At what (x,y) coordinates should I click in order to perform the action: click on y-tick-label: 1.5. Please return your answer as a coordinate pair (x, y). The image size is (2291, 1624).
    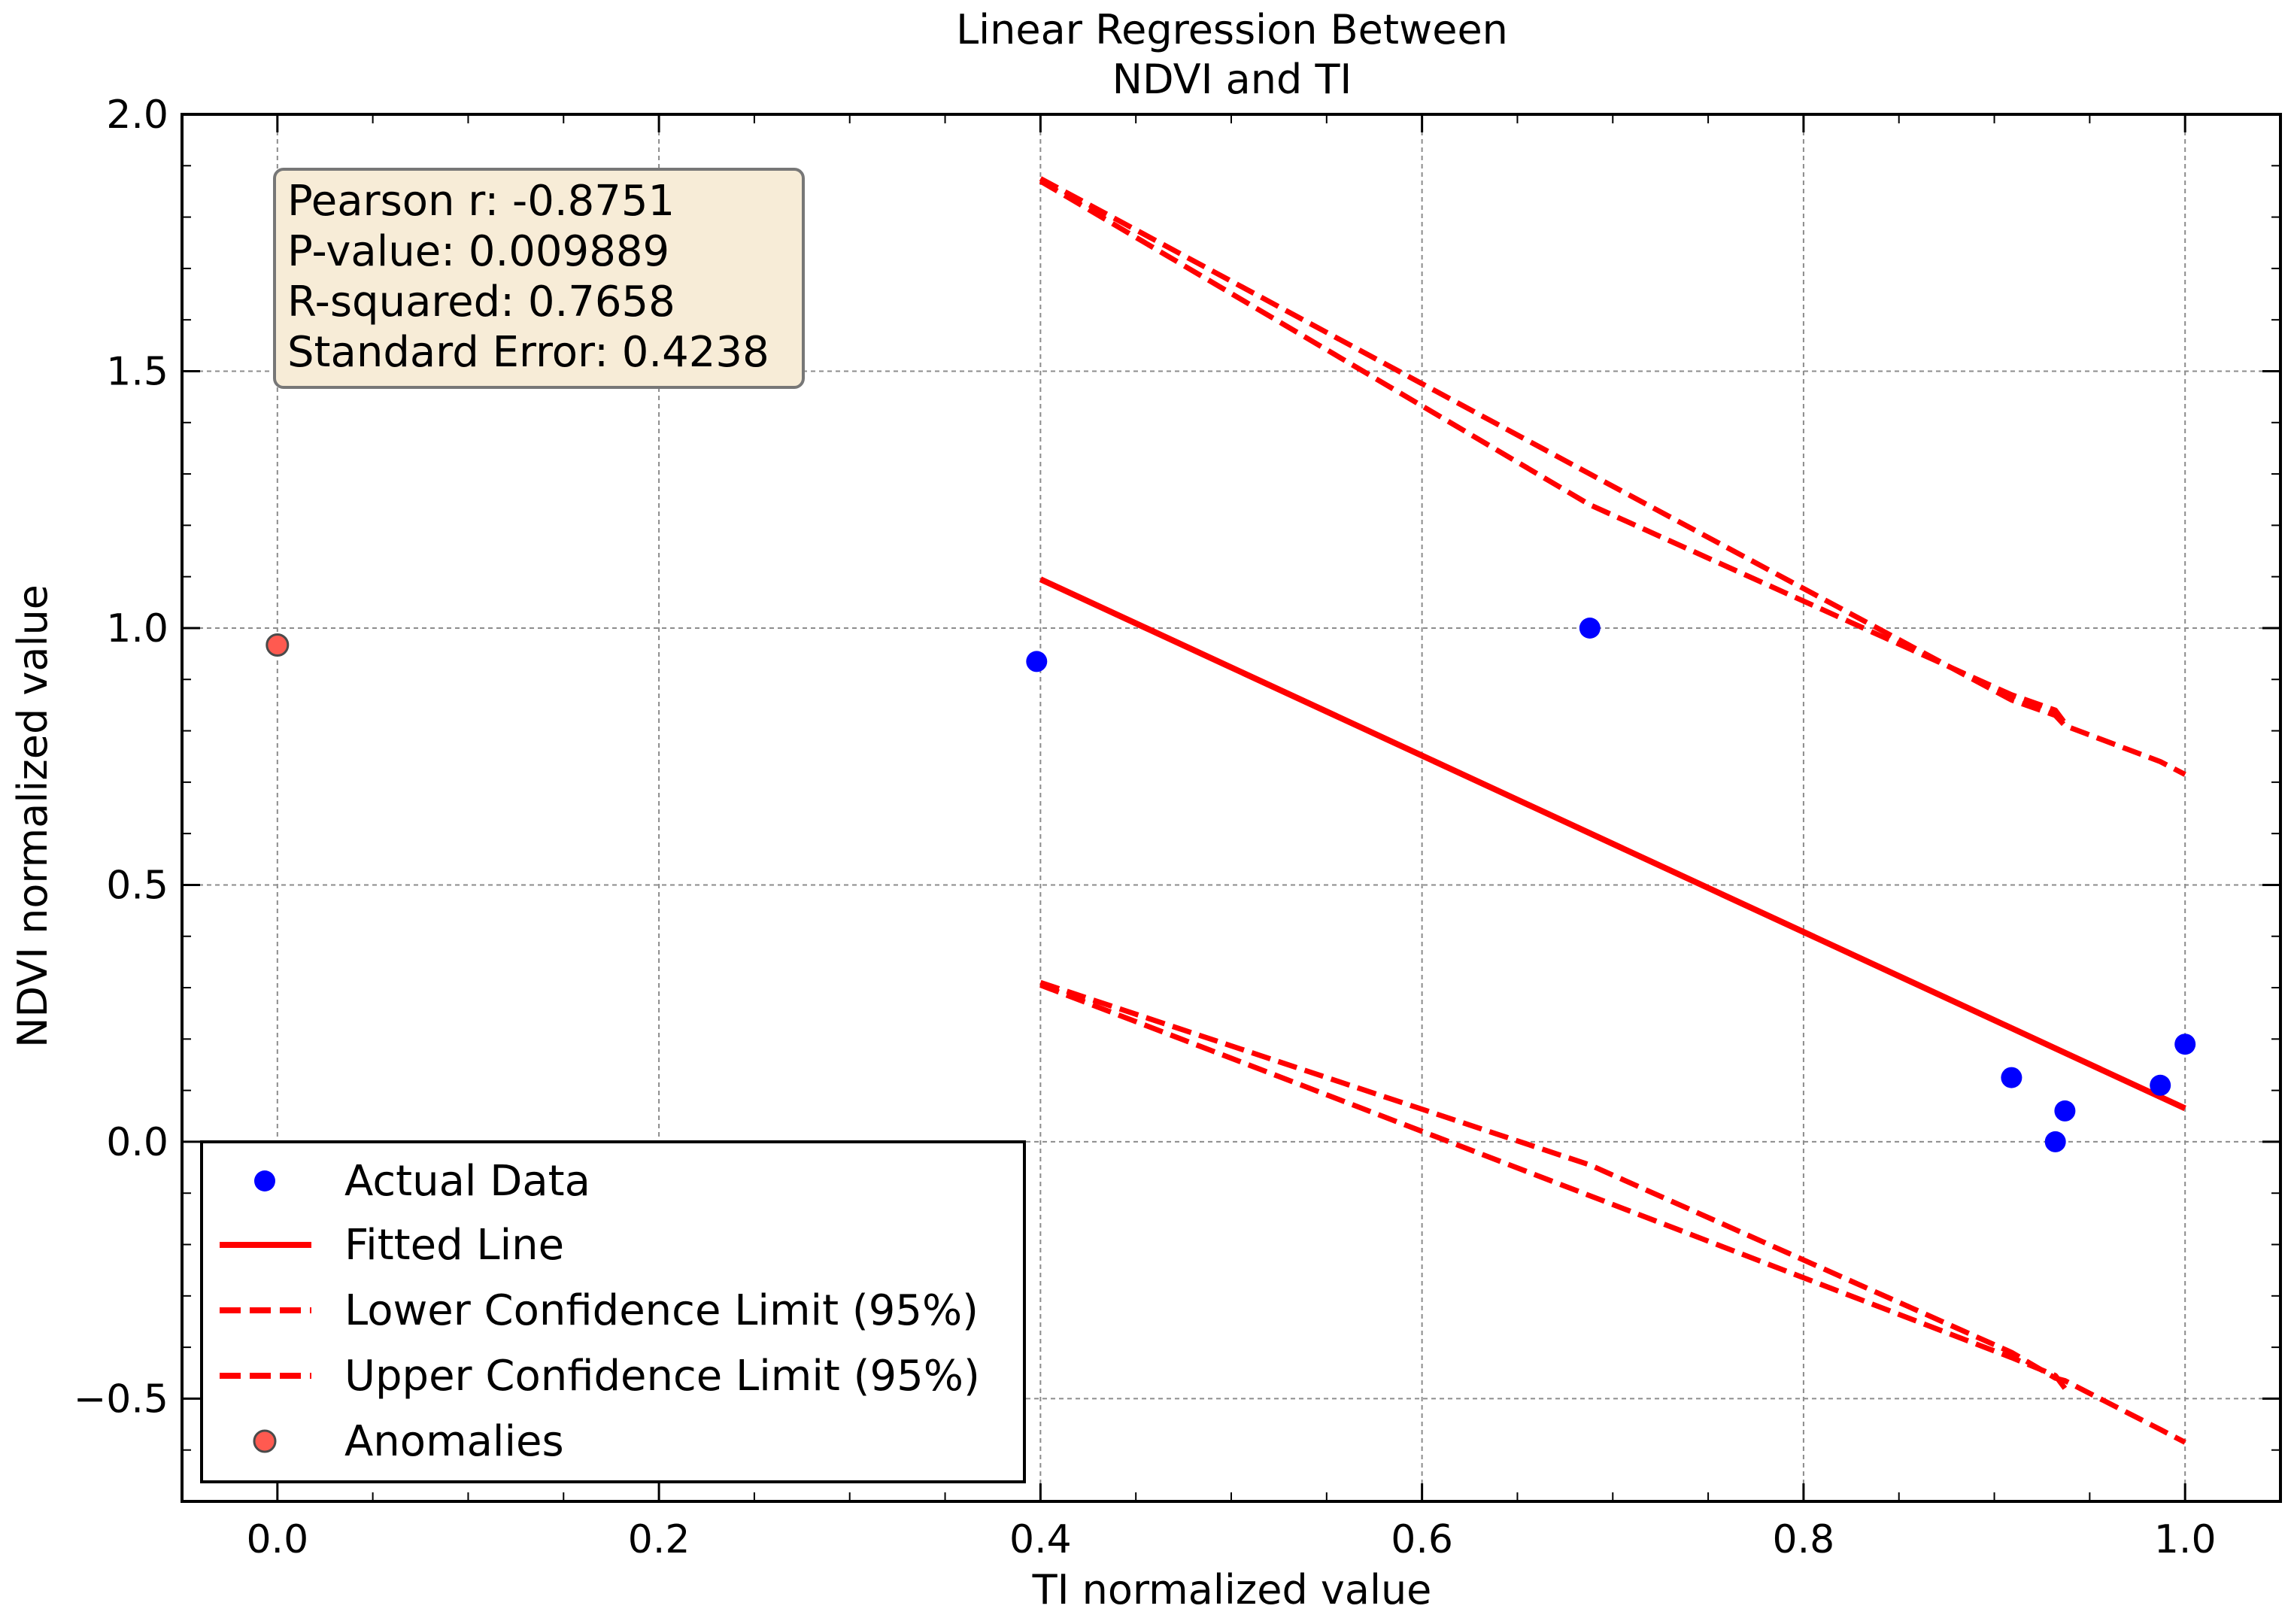
    Looking at the image, I should click on (137, 371).